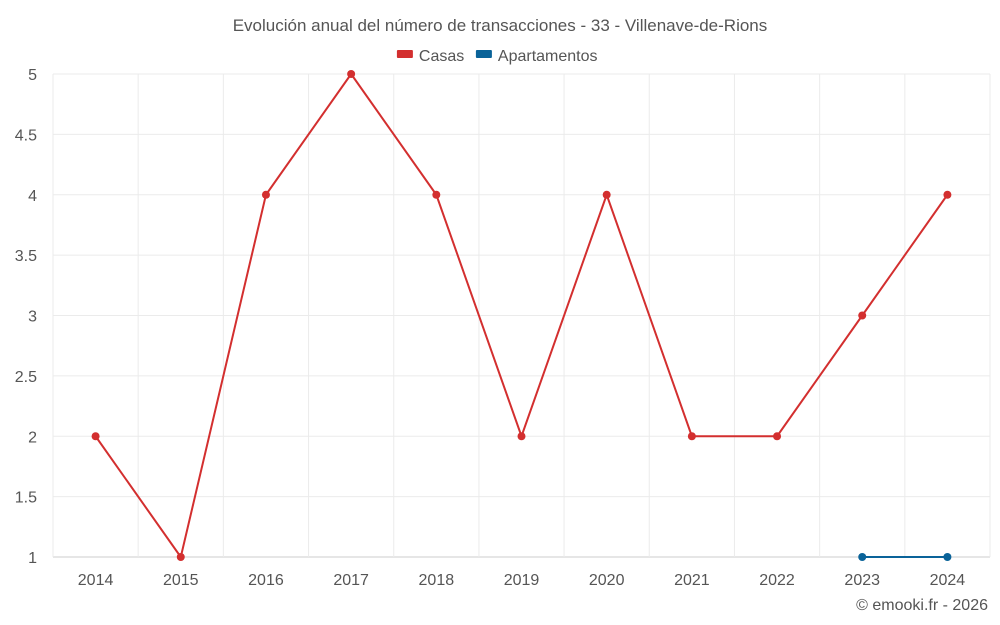  Describe the element at coordinates (32, 317) in the screenshot. I see `y-tick-label: 3` at that location.